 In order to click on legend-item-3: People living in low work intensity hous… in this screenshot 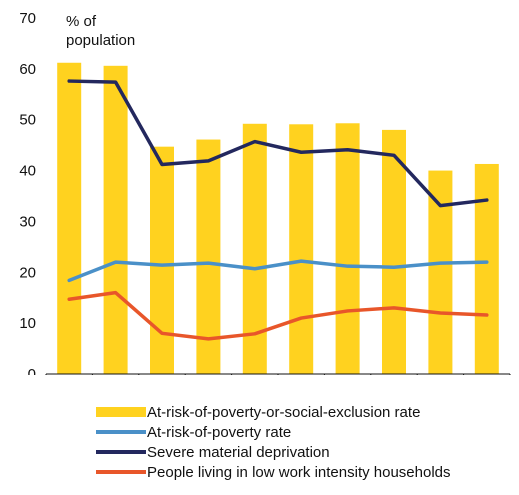, I will do `click(306, 472)`.